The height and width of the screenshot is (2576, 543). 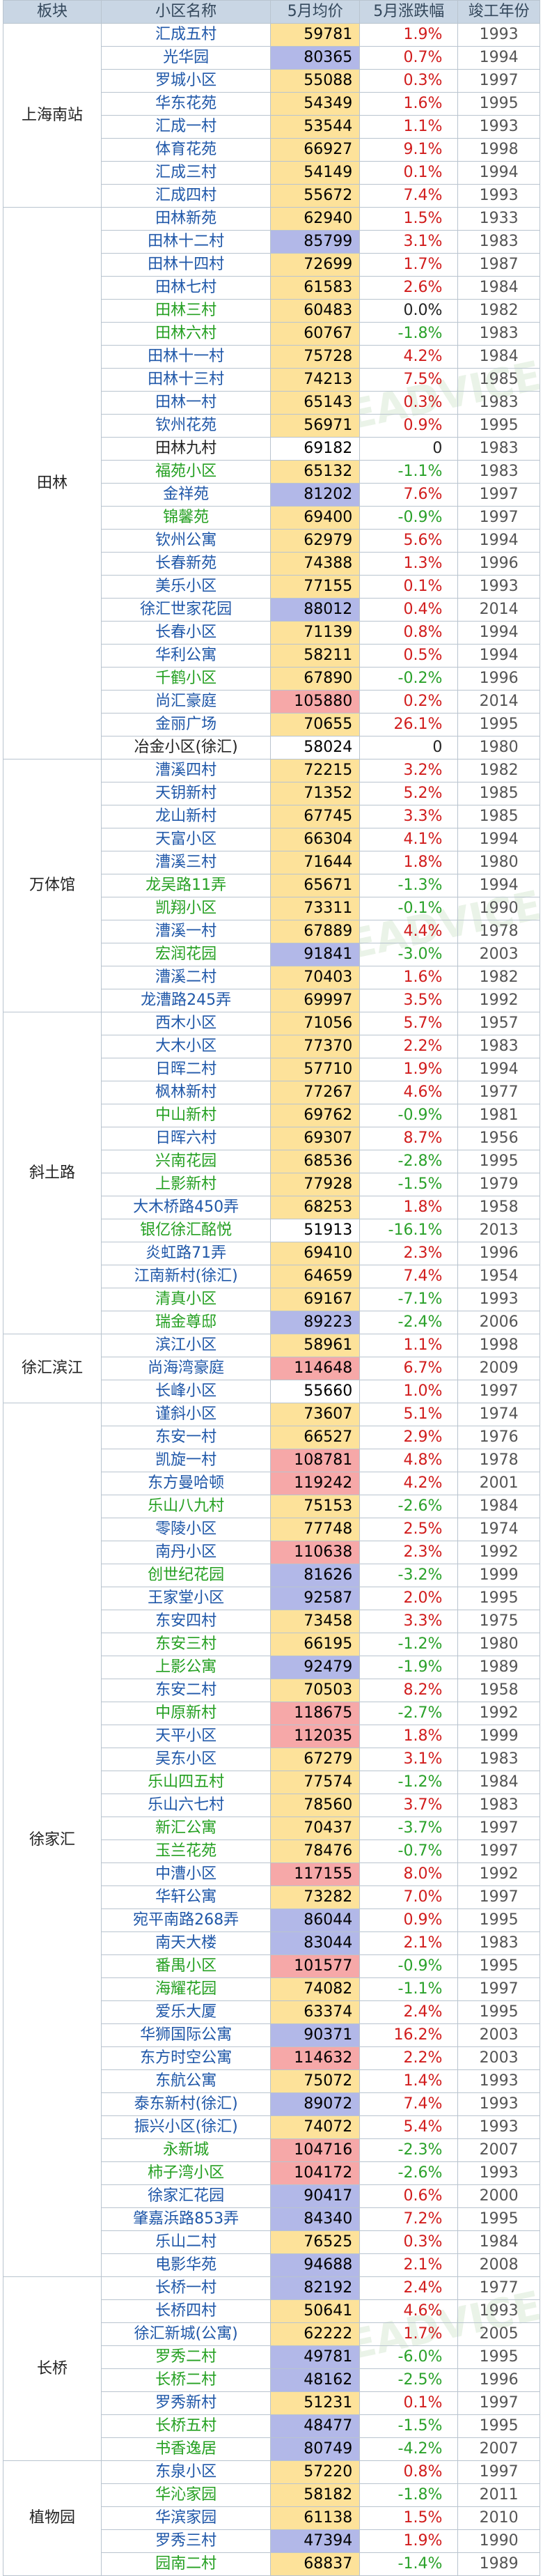 What do you see at coordinates (315, 1943) in the screenshot?
I see `price-cell: 83044` at bounding box center [315, 1943].